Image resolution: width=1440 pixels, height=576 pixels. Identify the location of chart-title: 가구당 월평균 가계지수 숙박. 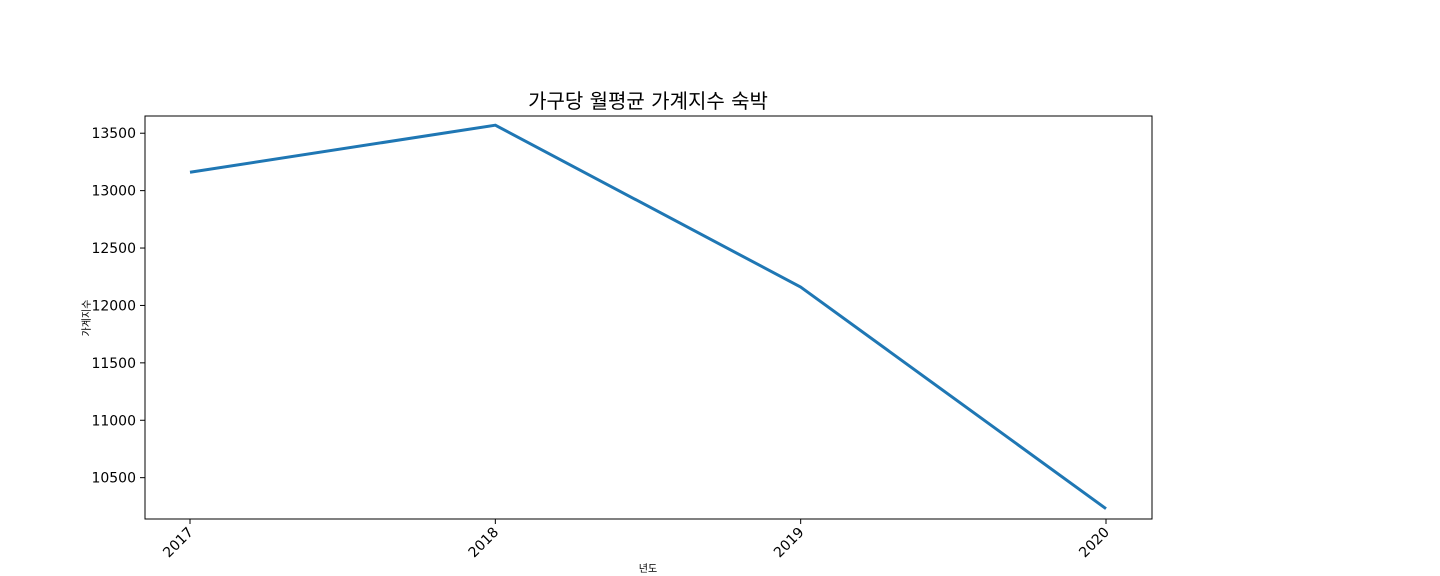
(648, 101).